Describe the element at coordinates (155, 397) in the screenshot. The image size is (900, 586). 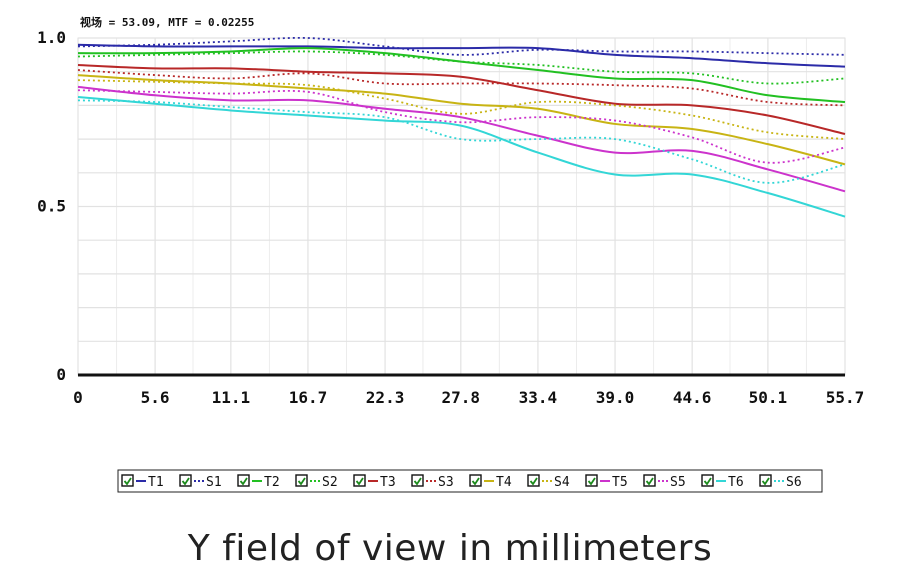
I see `x-tick-label: 5.6` at that location.